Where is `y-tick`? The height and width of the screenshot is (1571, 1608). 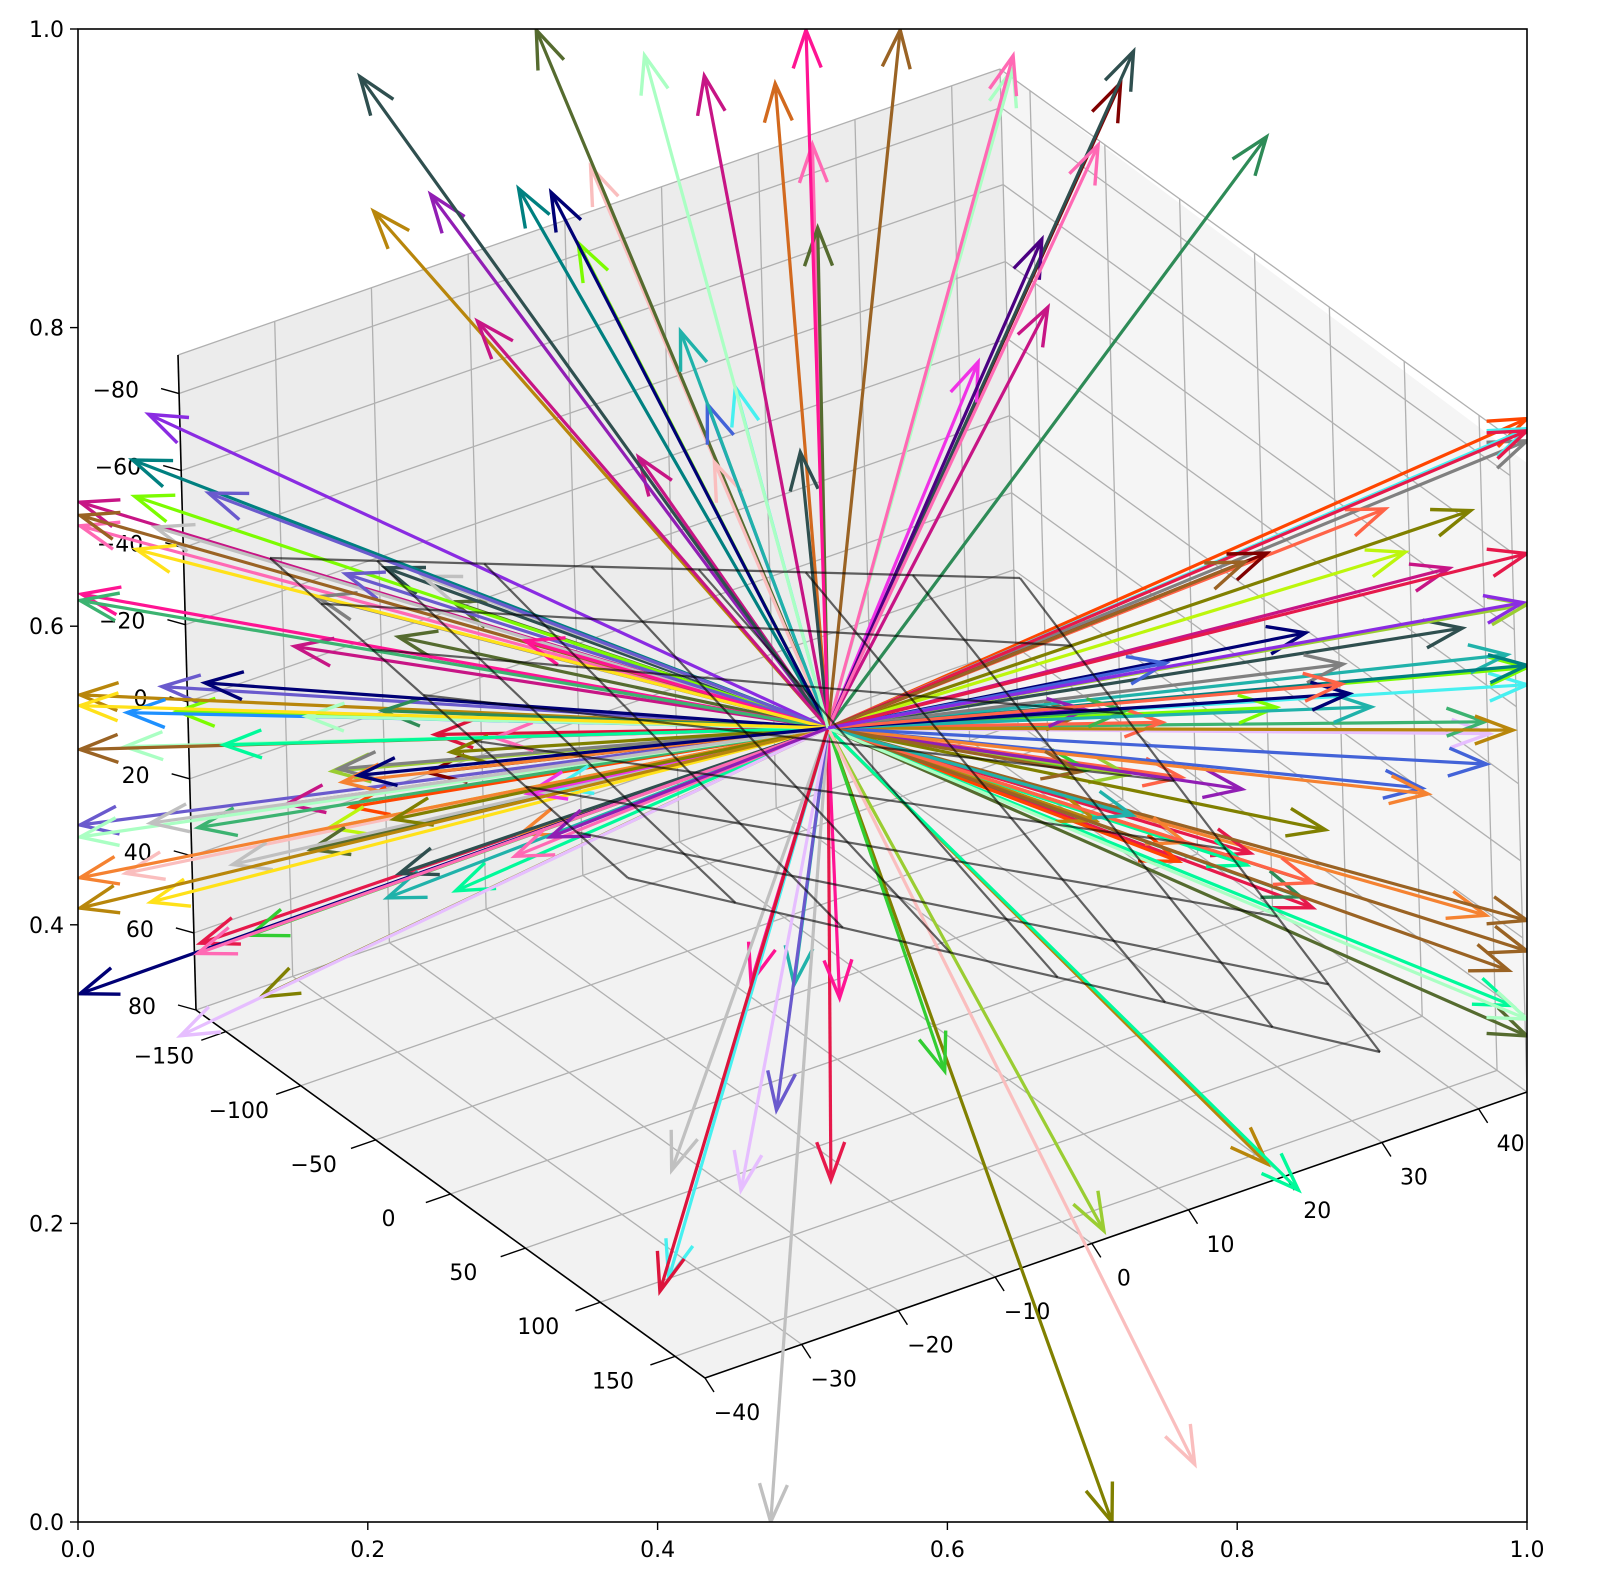 y-tick is located at coordinates (999, 1284).